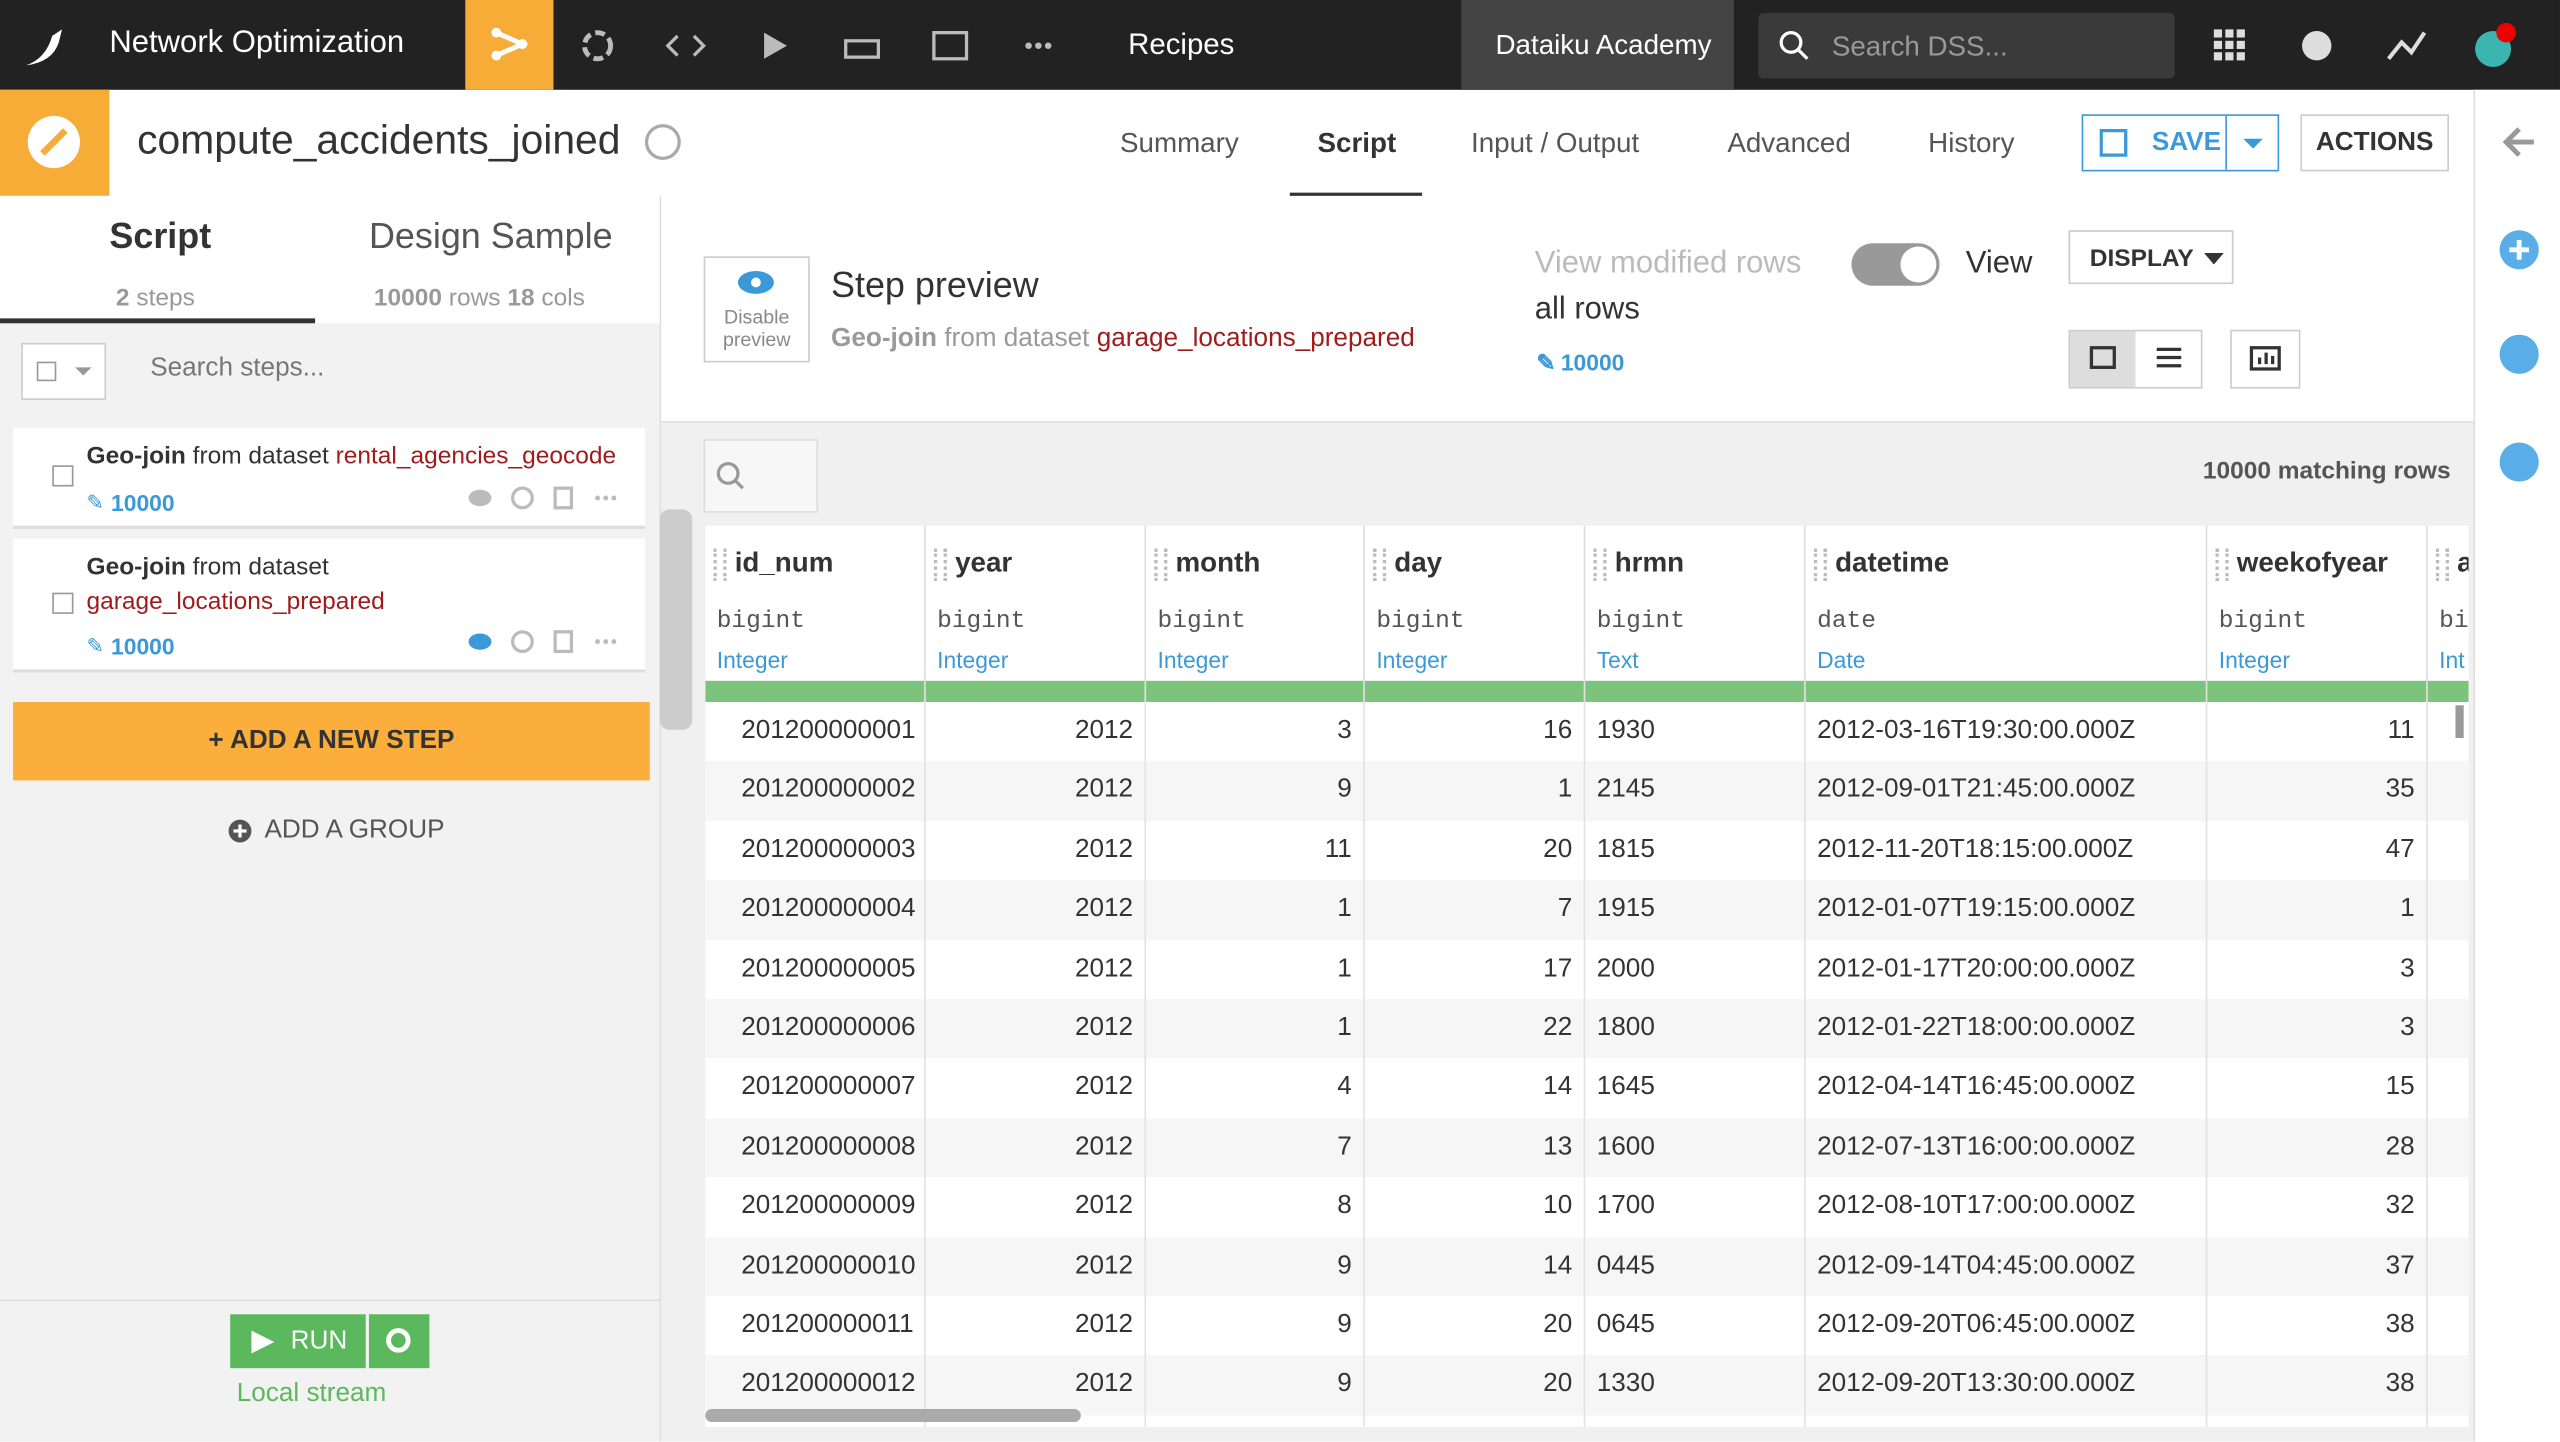 The image size is (2560, 1442). Describe the element at coordinates (1976, 1206) in the screenshot. I see `cell: 2012-08-10T17:00:00.000Z` at that location.